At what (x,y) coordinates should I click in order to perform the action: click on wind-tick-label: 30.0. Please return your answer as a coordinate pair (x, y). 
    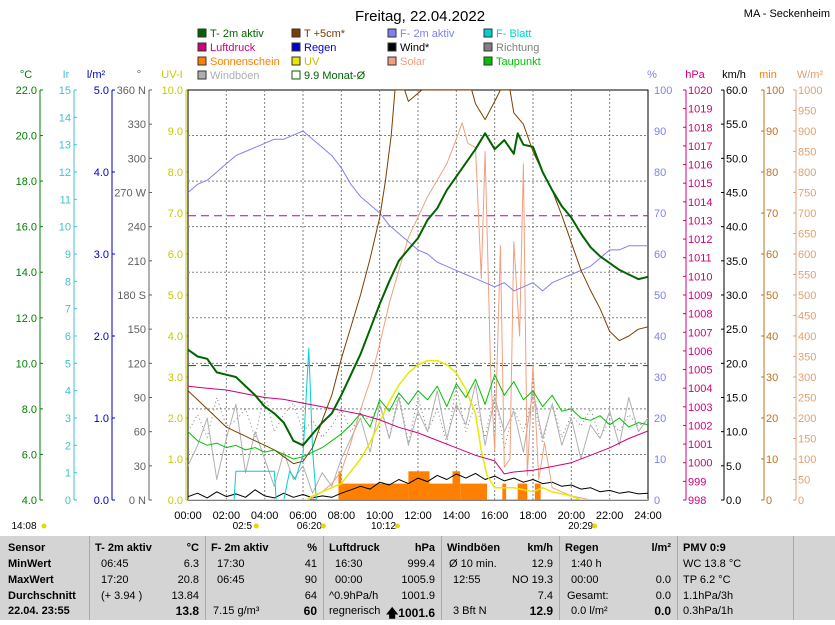
    Looking at the image, I should click on (736, 296).